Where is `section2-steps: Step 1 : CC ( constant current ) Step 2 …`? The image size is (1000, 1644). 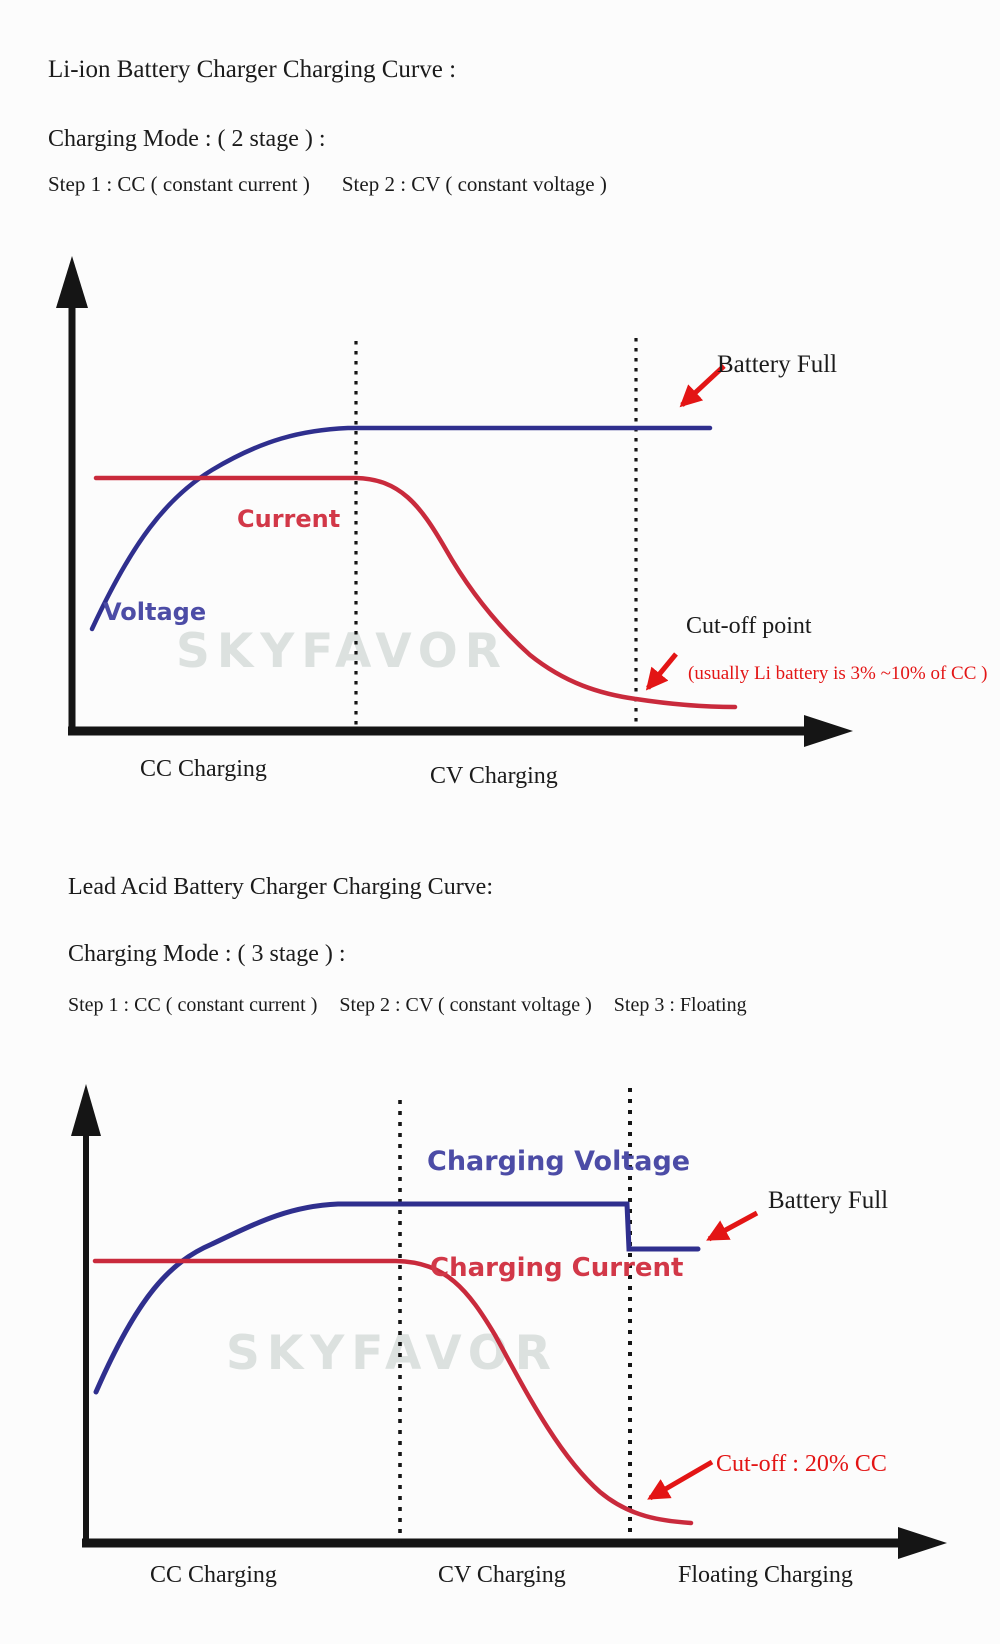 section2-steps: Step 1 : CC ( constant current ) Step 2 … is located at coordinates (407, 1005).